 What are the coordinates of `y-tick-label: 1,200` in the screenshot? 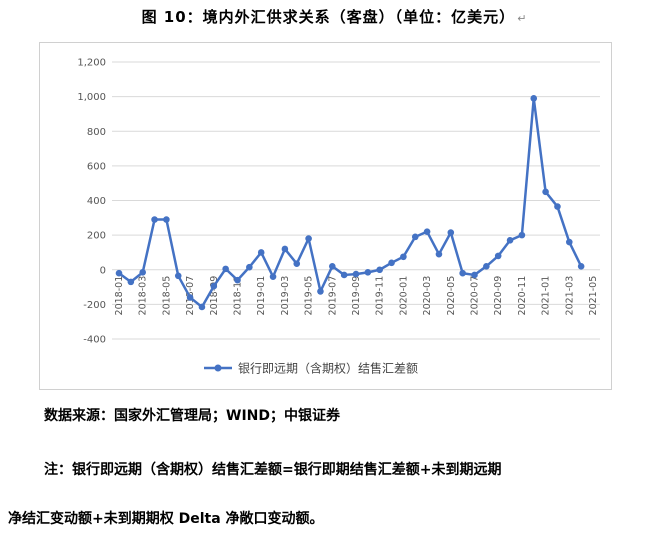 It's located at (91, 63).